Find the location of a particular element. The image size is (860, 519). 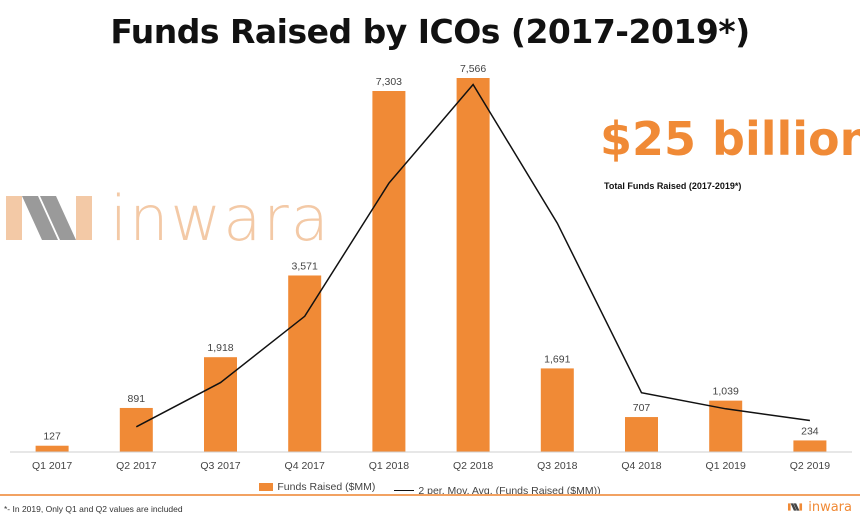

x-tick-label-5: Q2 2018 is located at coordinates (473, 466).